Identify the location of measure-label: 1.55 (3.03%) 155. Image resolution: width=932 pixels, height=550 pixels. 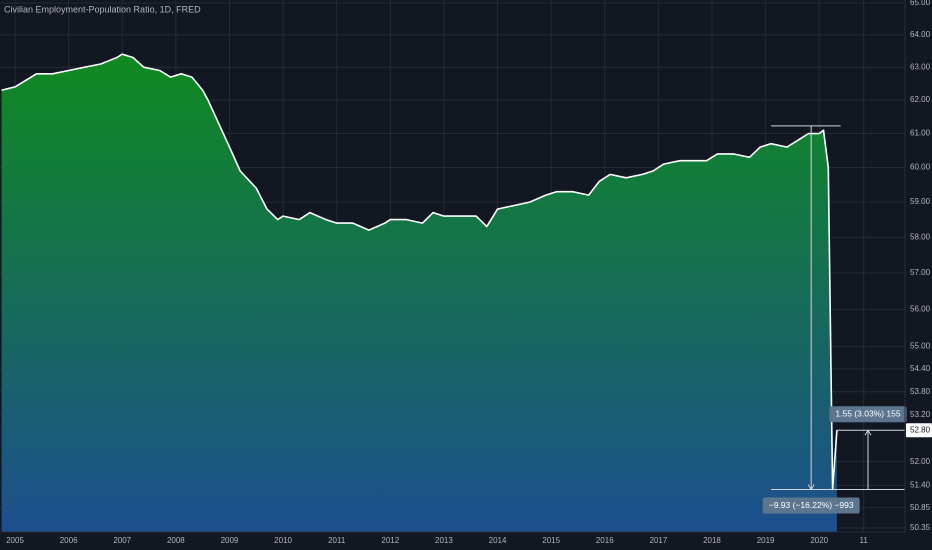
(867, 414).